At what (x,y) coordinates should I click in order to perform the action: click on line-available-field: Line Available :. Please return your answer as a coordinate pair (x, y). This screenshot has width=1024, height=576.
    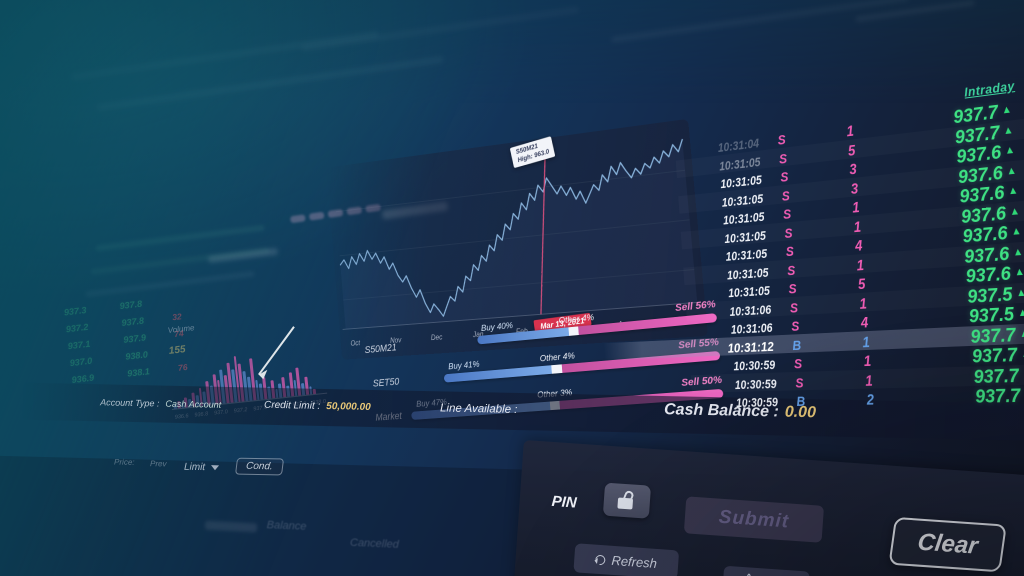
    Looking at the image, I should click on (482, 409).